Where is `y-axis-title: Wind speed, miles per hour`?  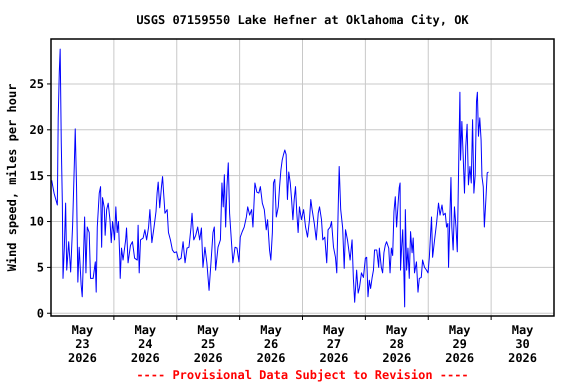 y-axis-title: Wind speed, miles per hour is located at coordinates (12, 178).